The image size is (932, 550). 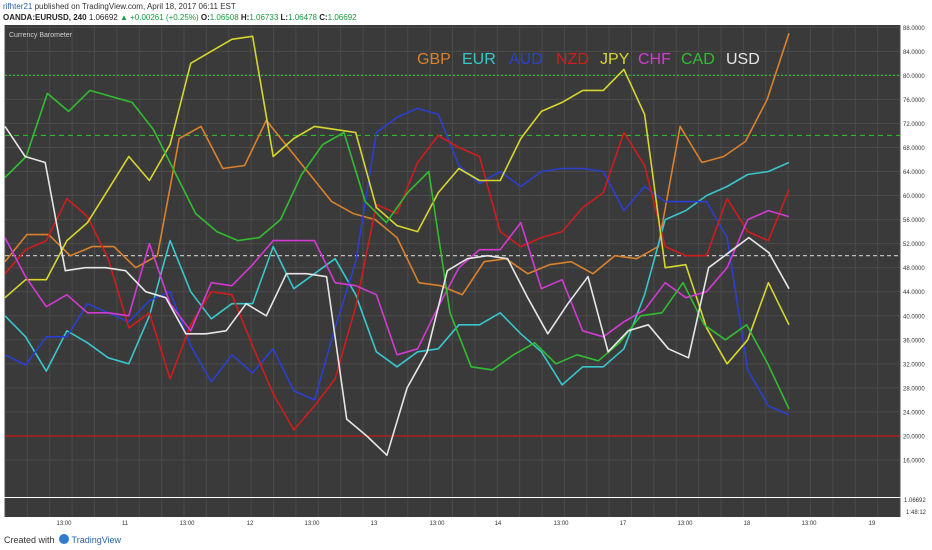 I want to click on close-value: 1.06692, so click(x=342, y=17).